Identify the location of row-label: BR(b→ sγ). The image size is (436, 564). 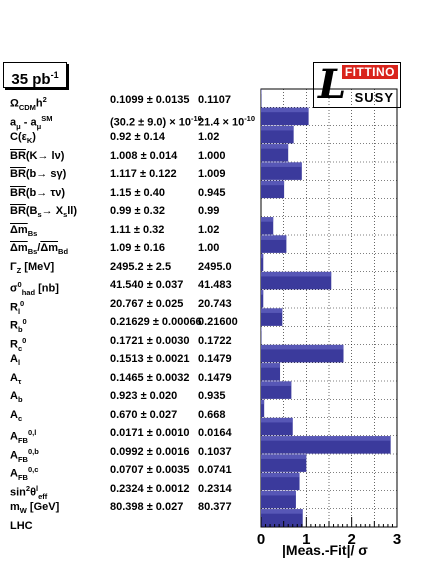
(38, 174).